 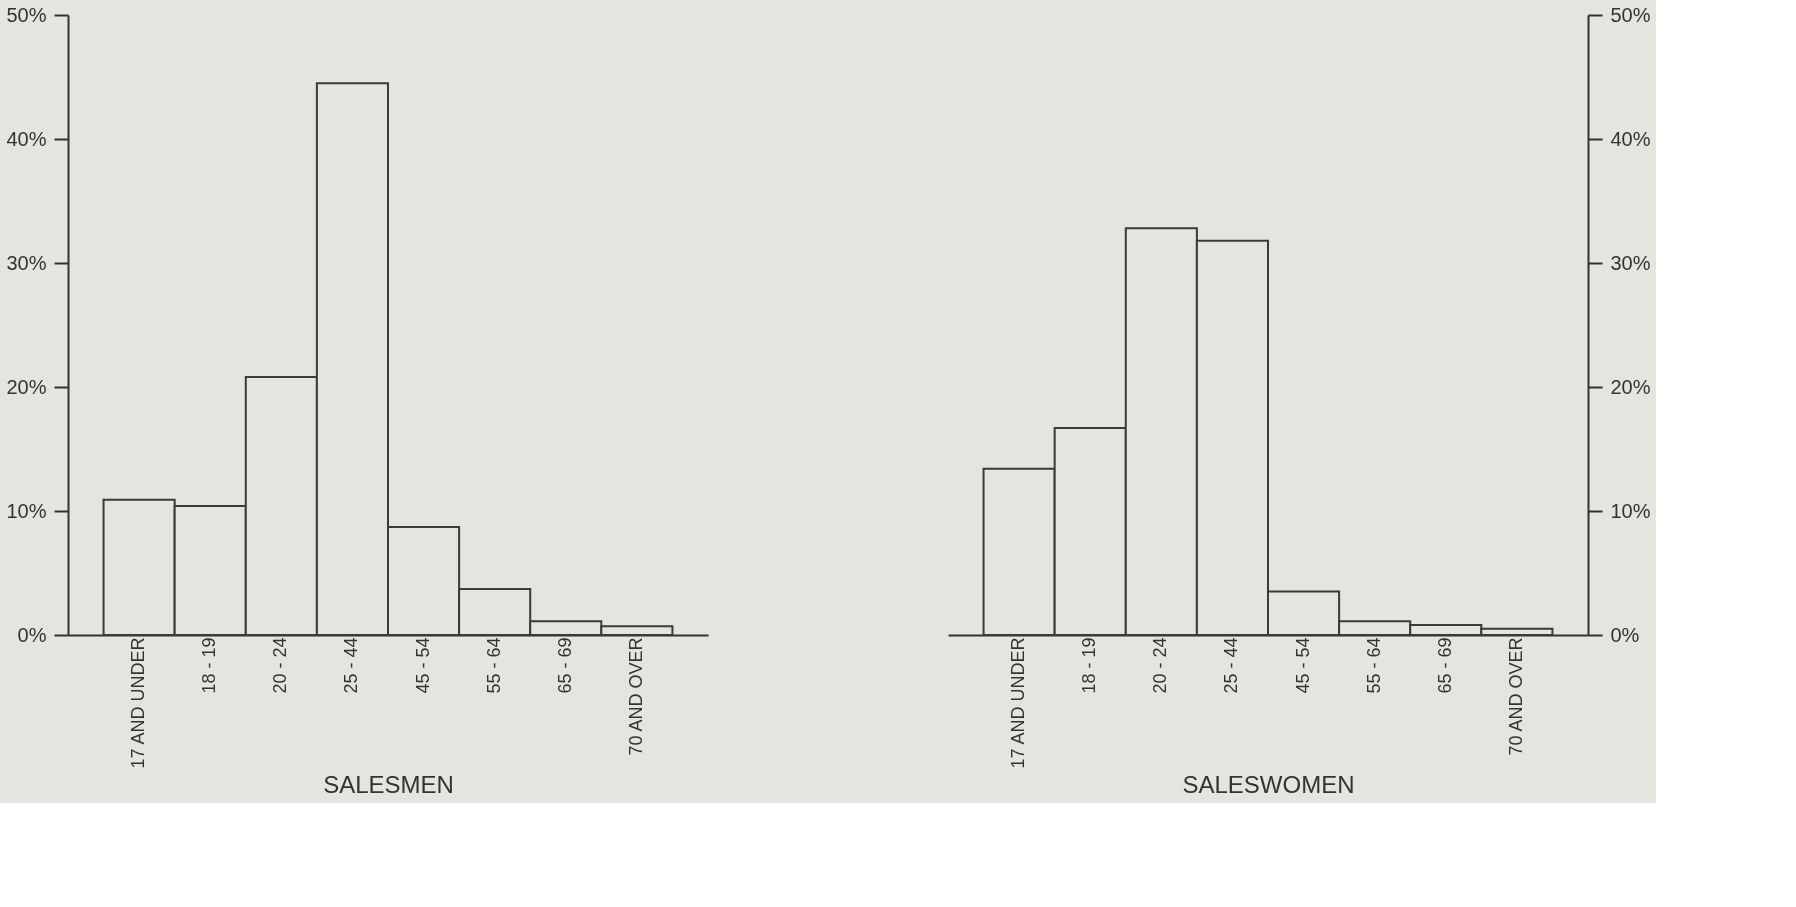 What do you see at coordinates (388, 784) in the screenshot?
I see `x-axis-title: SALESMEN` at bounding box center [388, 784].